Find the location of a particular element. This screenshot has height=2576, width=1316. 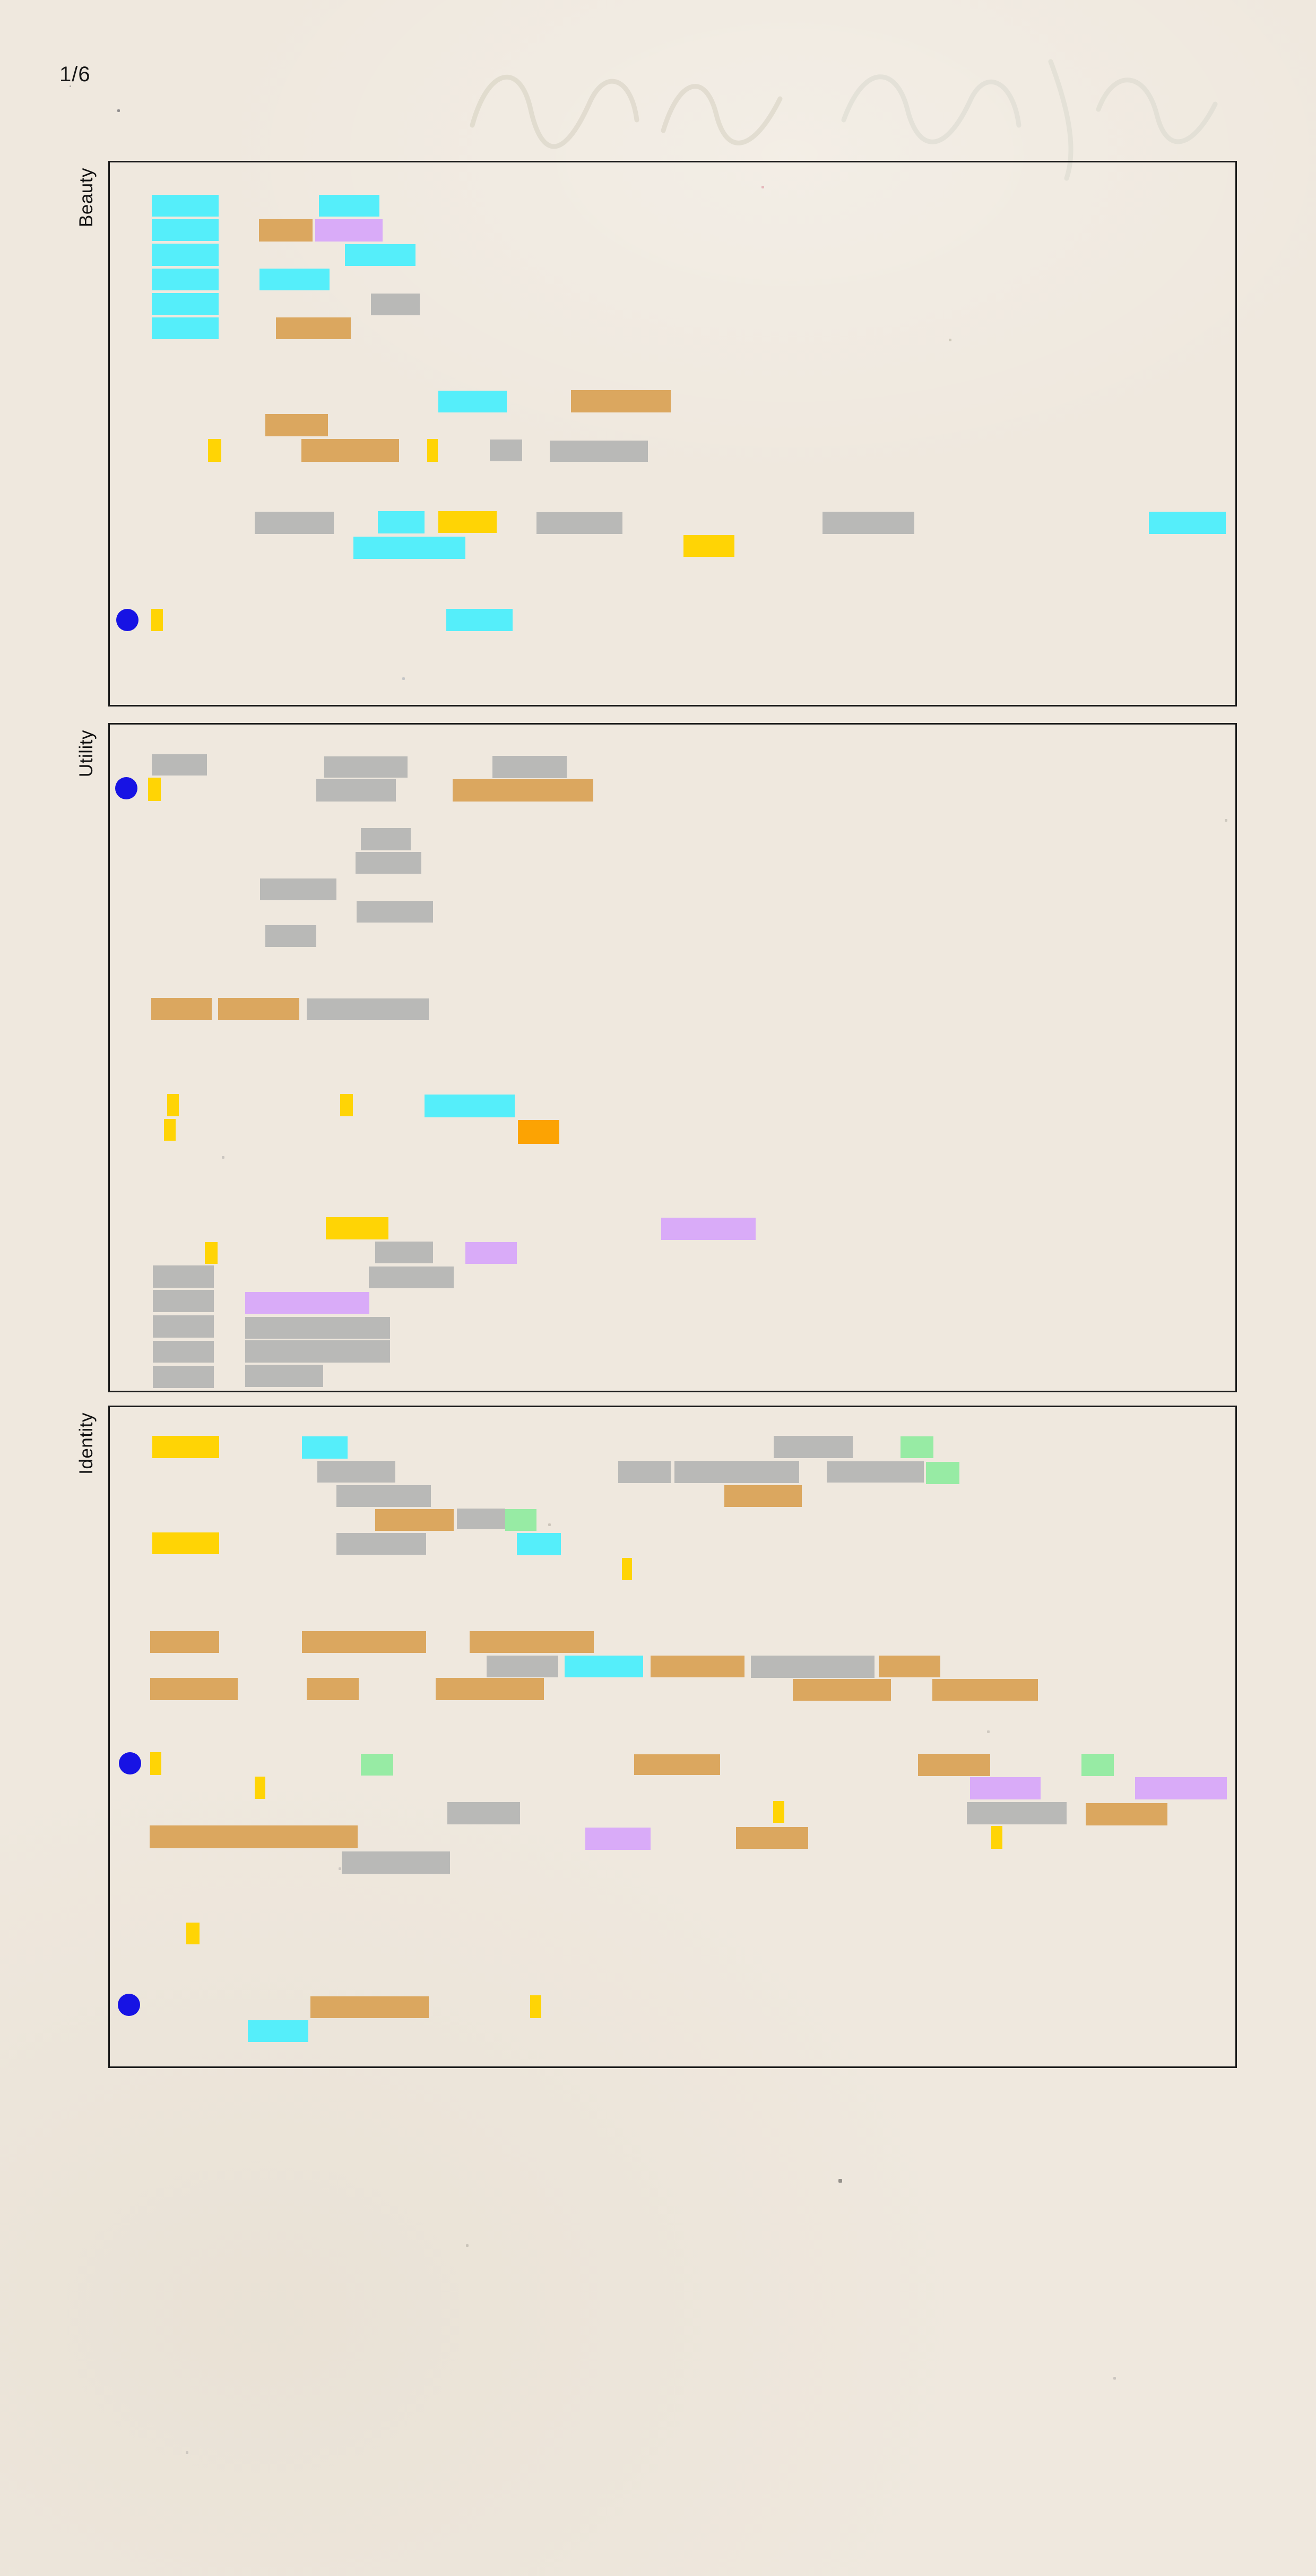

panel-label-identity: Identity is located at coordinates (86, 1443).